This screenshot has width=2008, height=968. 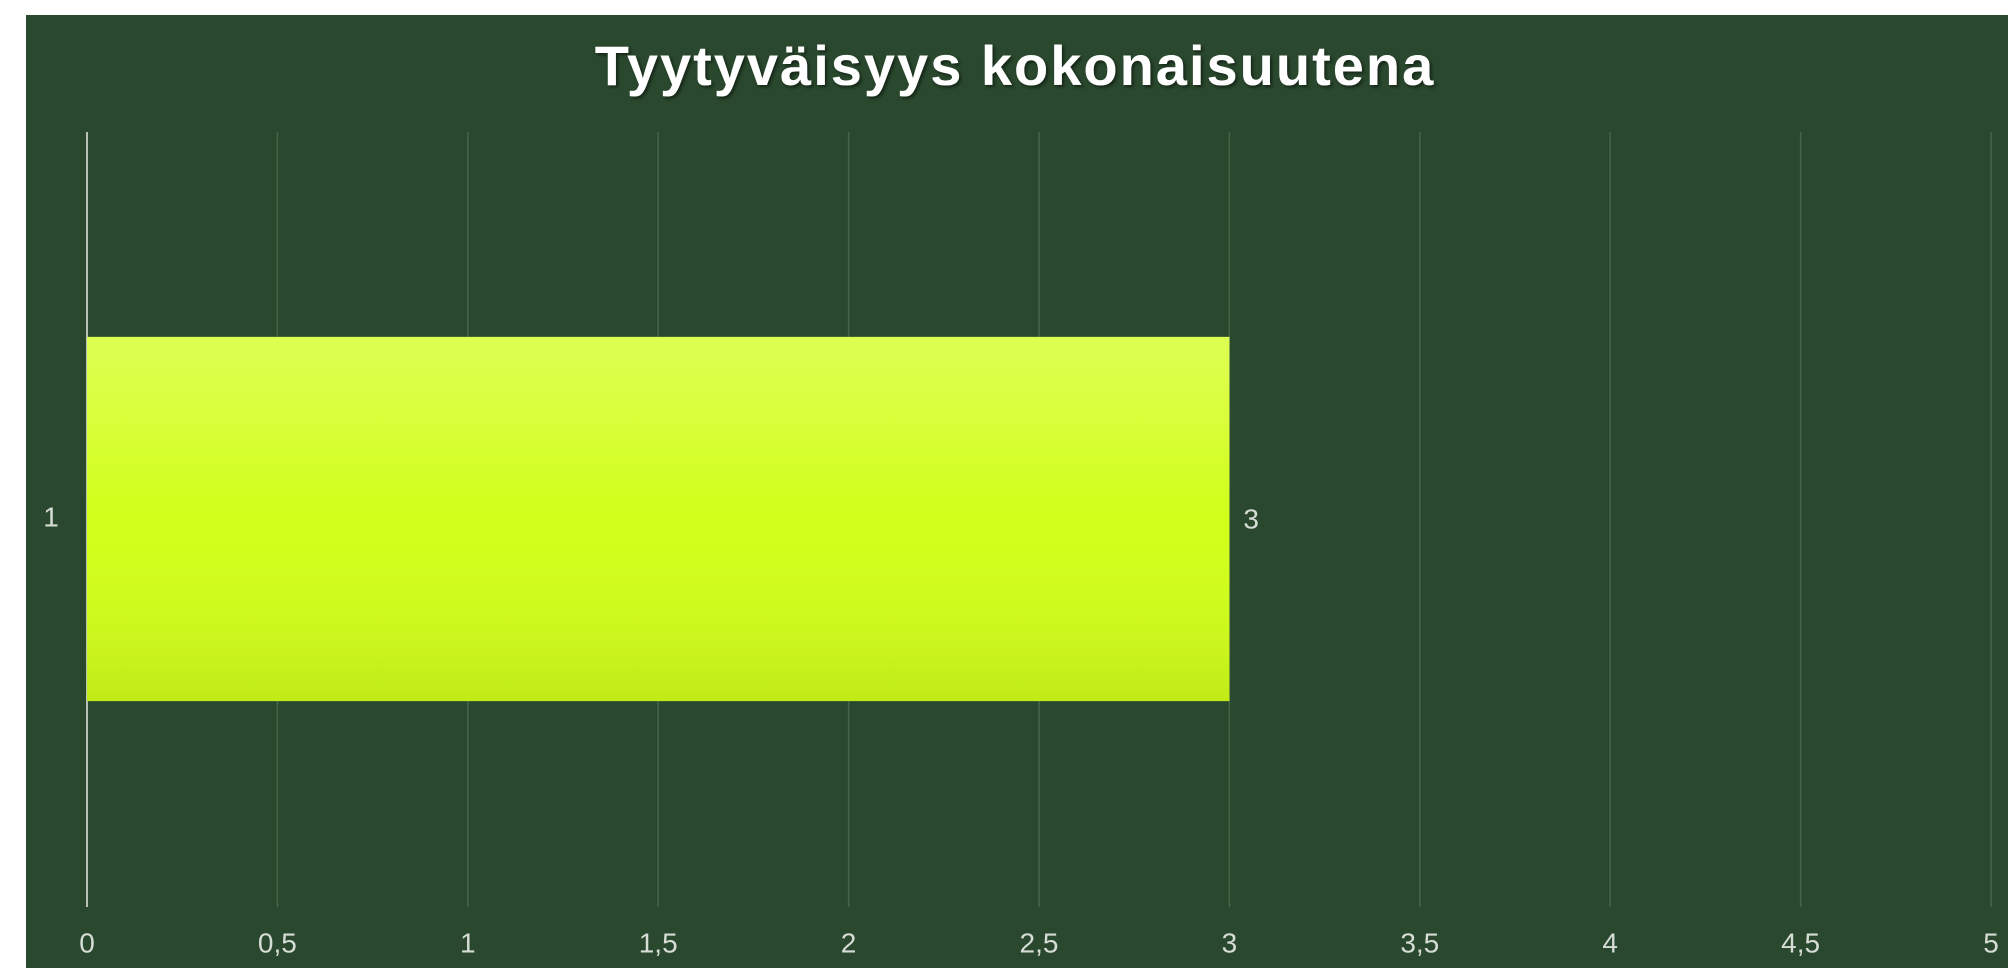 What do you see at coordinates (1039, 942) in the screenshot?
I see `x-tick-label: 2,5` at bounding box center [1039, 942].